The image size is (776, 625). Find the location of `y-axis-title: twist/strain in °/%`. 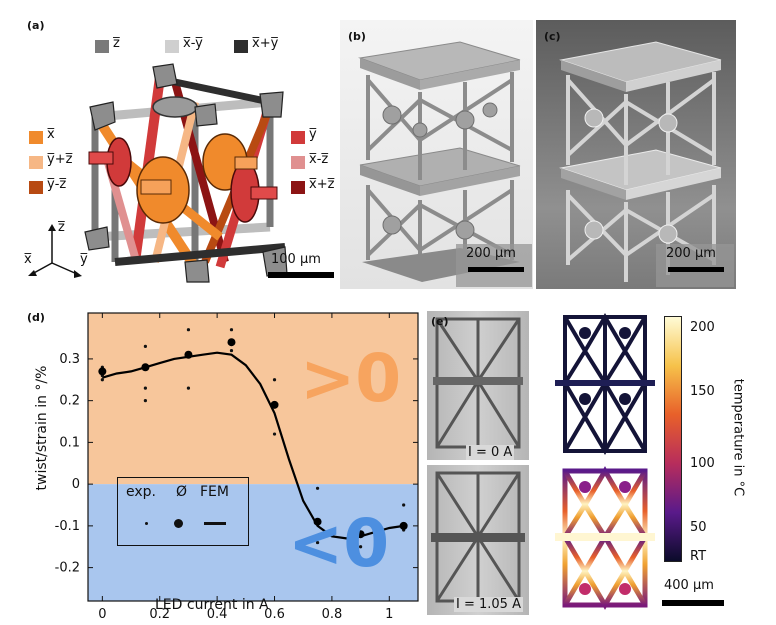

y-axis-title: twist/strain in °/% is located at coordinates (42, 428).